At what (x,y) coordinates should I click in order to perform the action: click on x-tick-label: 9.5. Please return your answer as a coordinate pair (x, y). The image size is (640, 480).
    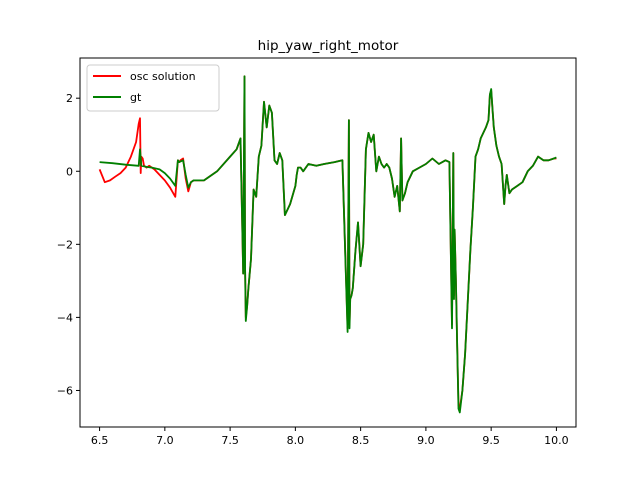
    Looking at the image, I should click on (491, 440).